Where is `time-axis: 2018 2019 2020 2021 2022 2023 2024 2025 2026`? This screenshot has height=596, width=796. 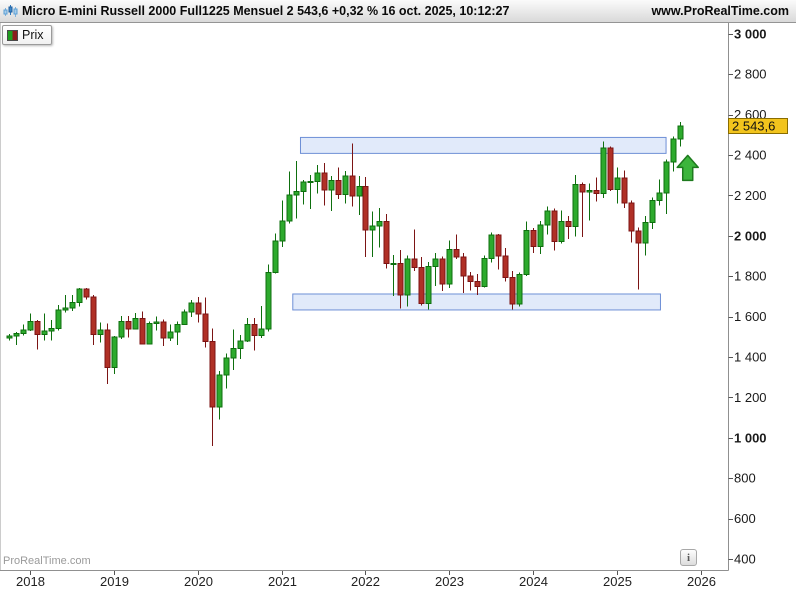 time-axis: 2018 2019 2020 2021 2022 2023 2024 2025 2026 is located at coordinates (366, 580).